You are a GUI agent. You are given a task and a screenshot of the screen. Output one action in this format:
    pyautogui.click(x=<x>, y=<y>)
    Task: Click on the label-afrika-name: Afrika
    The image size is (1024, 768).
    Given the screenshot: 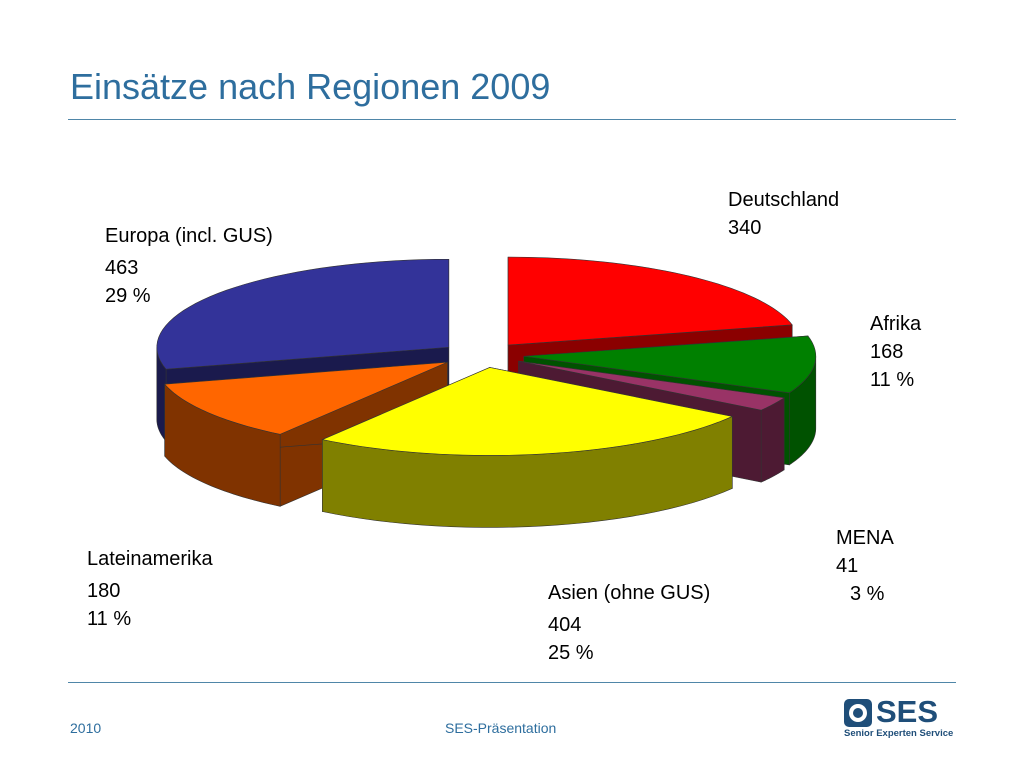 What is the action you would take?
    pyautogui.click(x=896, y=324)
    